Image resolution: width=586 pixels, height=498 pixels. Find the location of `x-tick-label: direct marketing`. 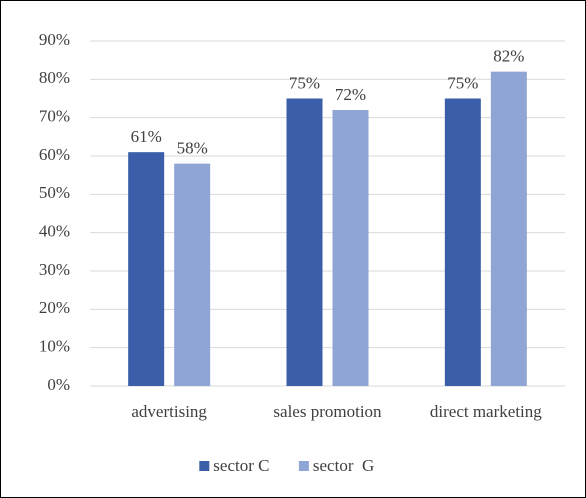

x-tick-label: direct marketing is located at coordinates (486, 411).